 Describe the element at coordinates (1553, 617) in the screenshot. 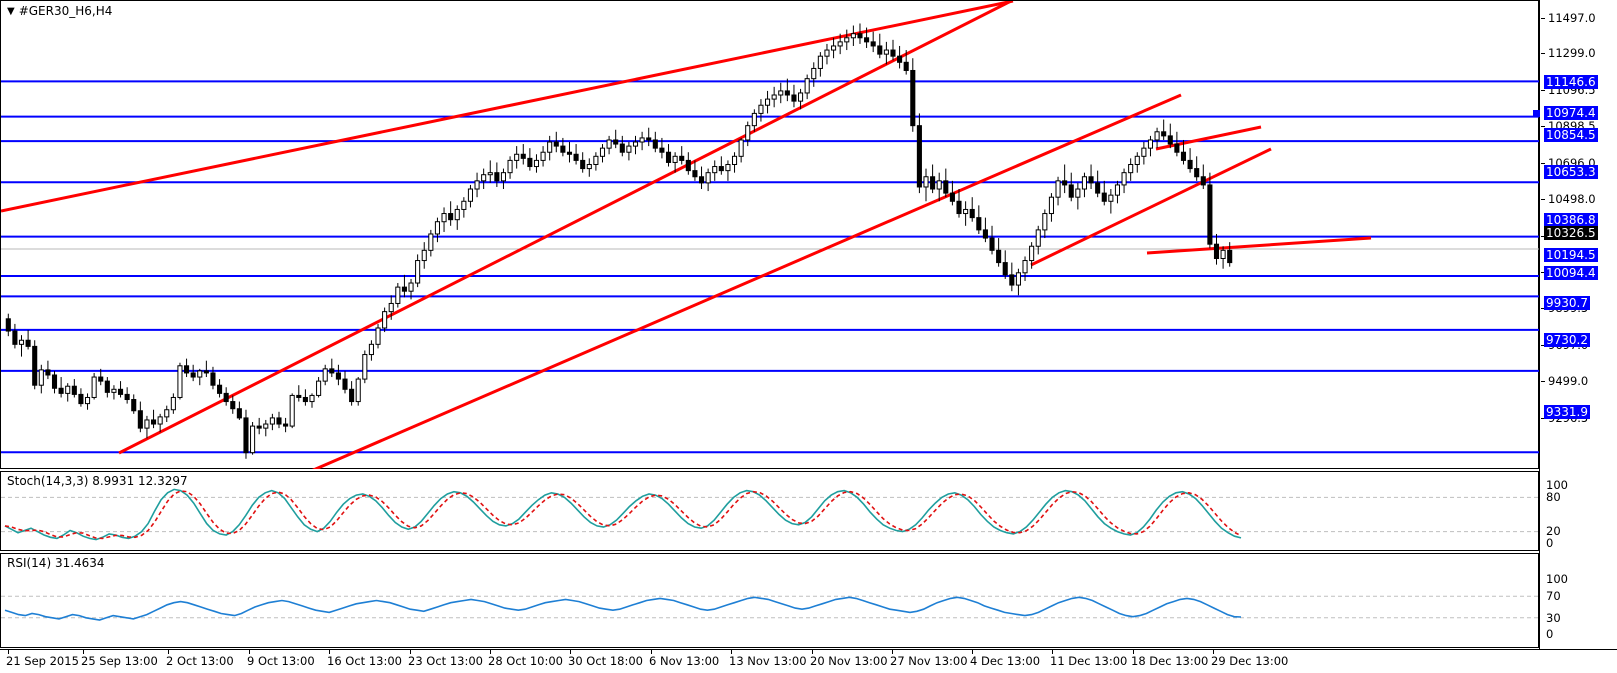

I see `indicator-scale-label: 30` at that location.